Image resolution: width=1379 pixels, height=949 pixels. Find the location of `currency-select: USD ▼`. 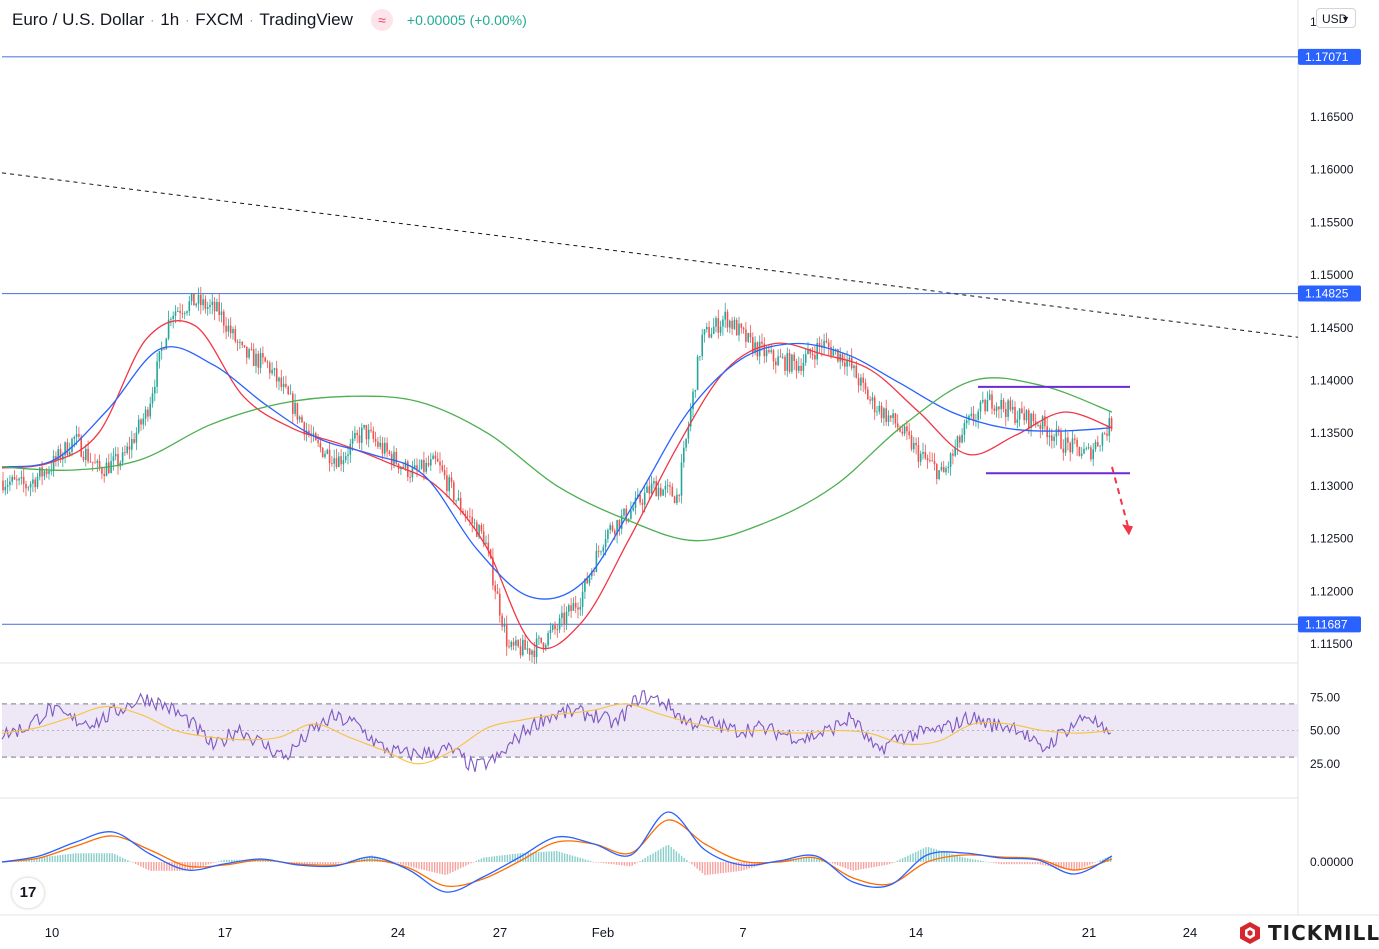

currency-select: USD ▼ is located at coordinates (1336, 18).